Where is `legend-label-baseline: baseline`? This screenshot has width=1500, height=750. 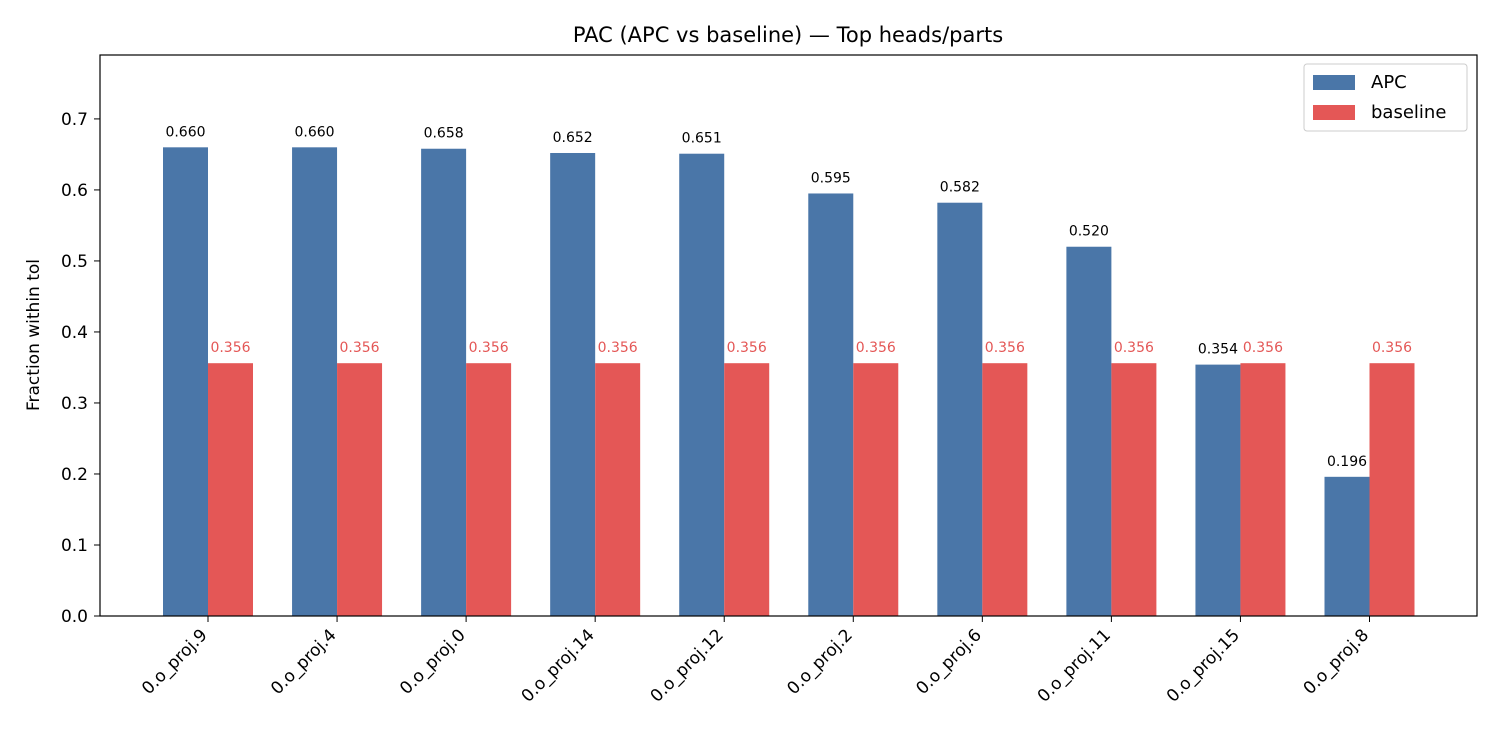 legend-label-baseline: baseline is located at coordinates (1408, 112).